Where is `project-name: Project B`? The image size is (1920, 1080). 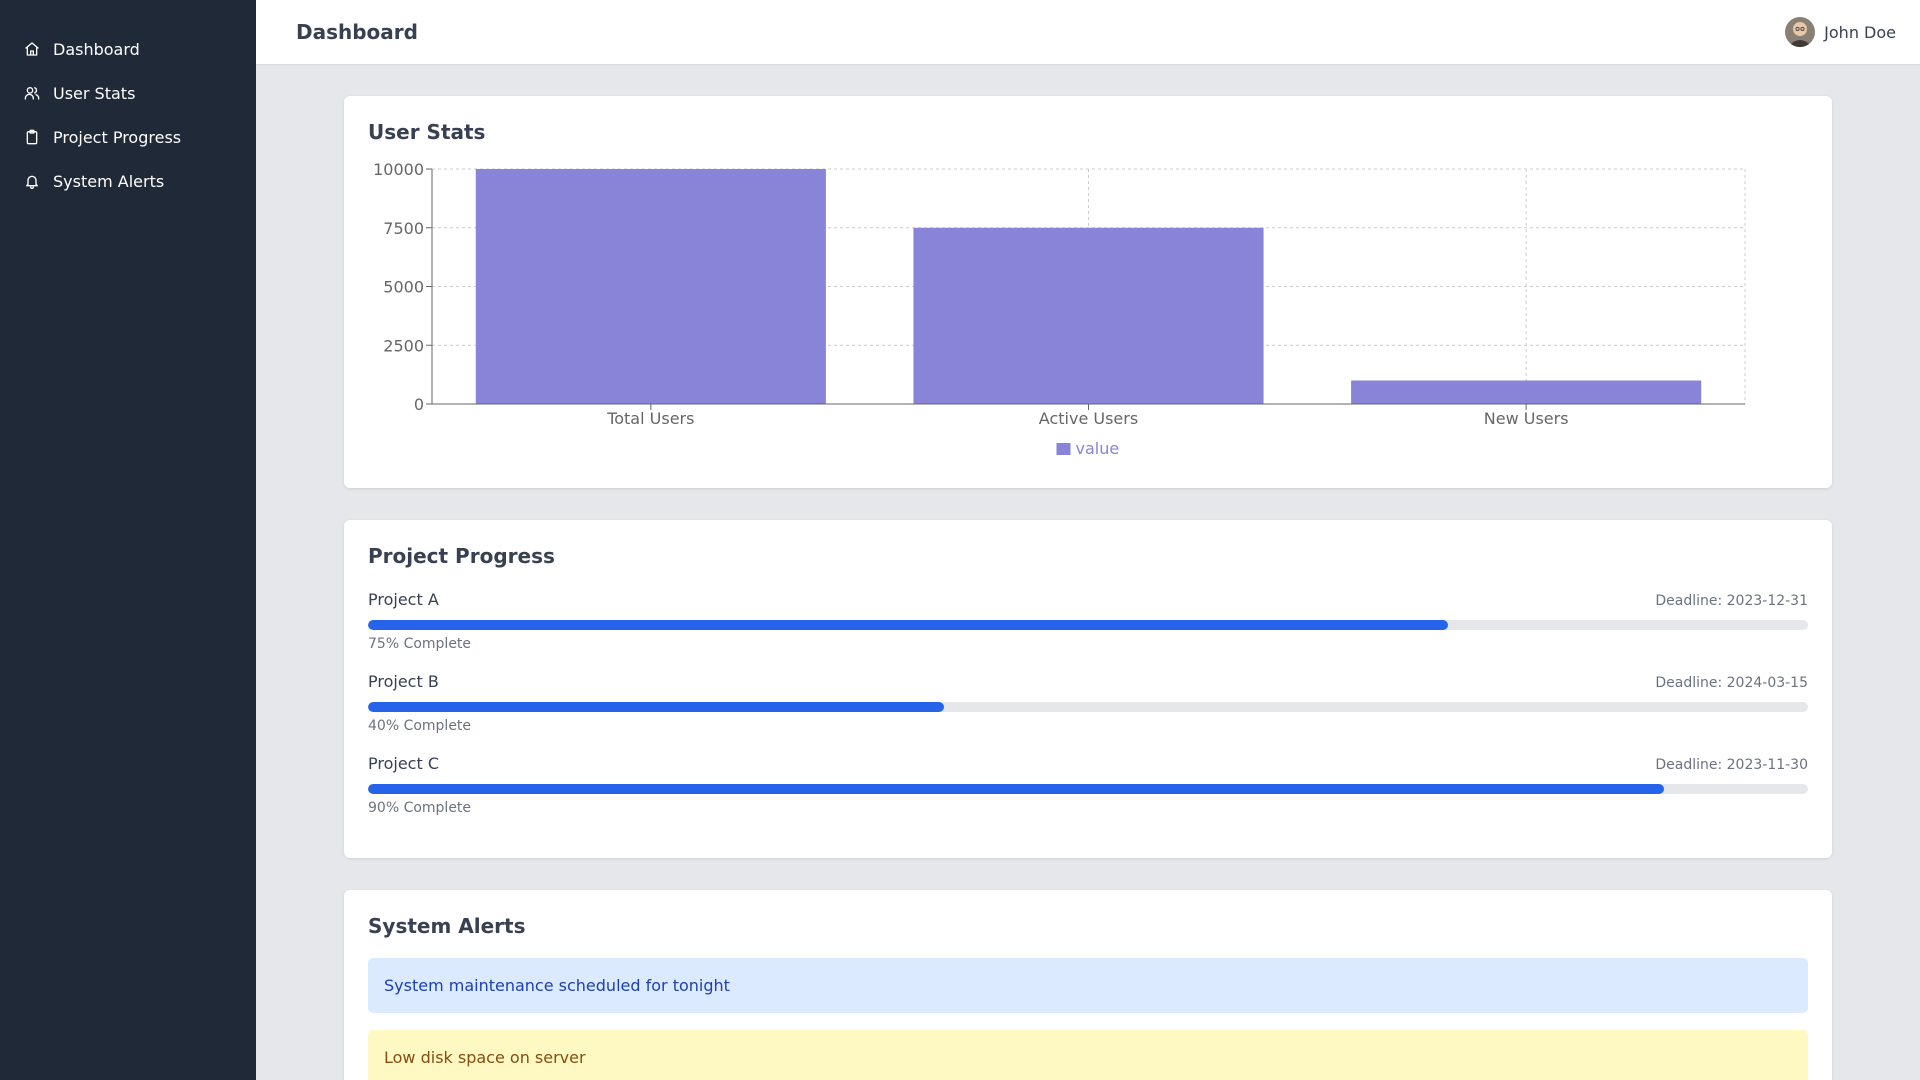 project-name: Project B is located at coordinates (403, 681).